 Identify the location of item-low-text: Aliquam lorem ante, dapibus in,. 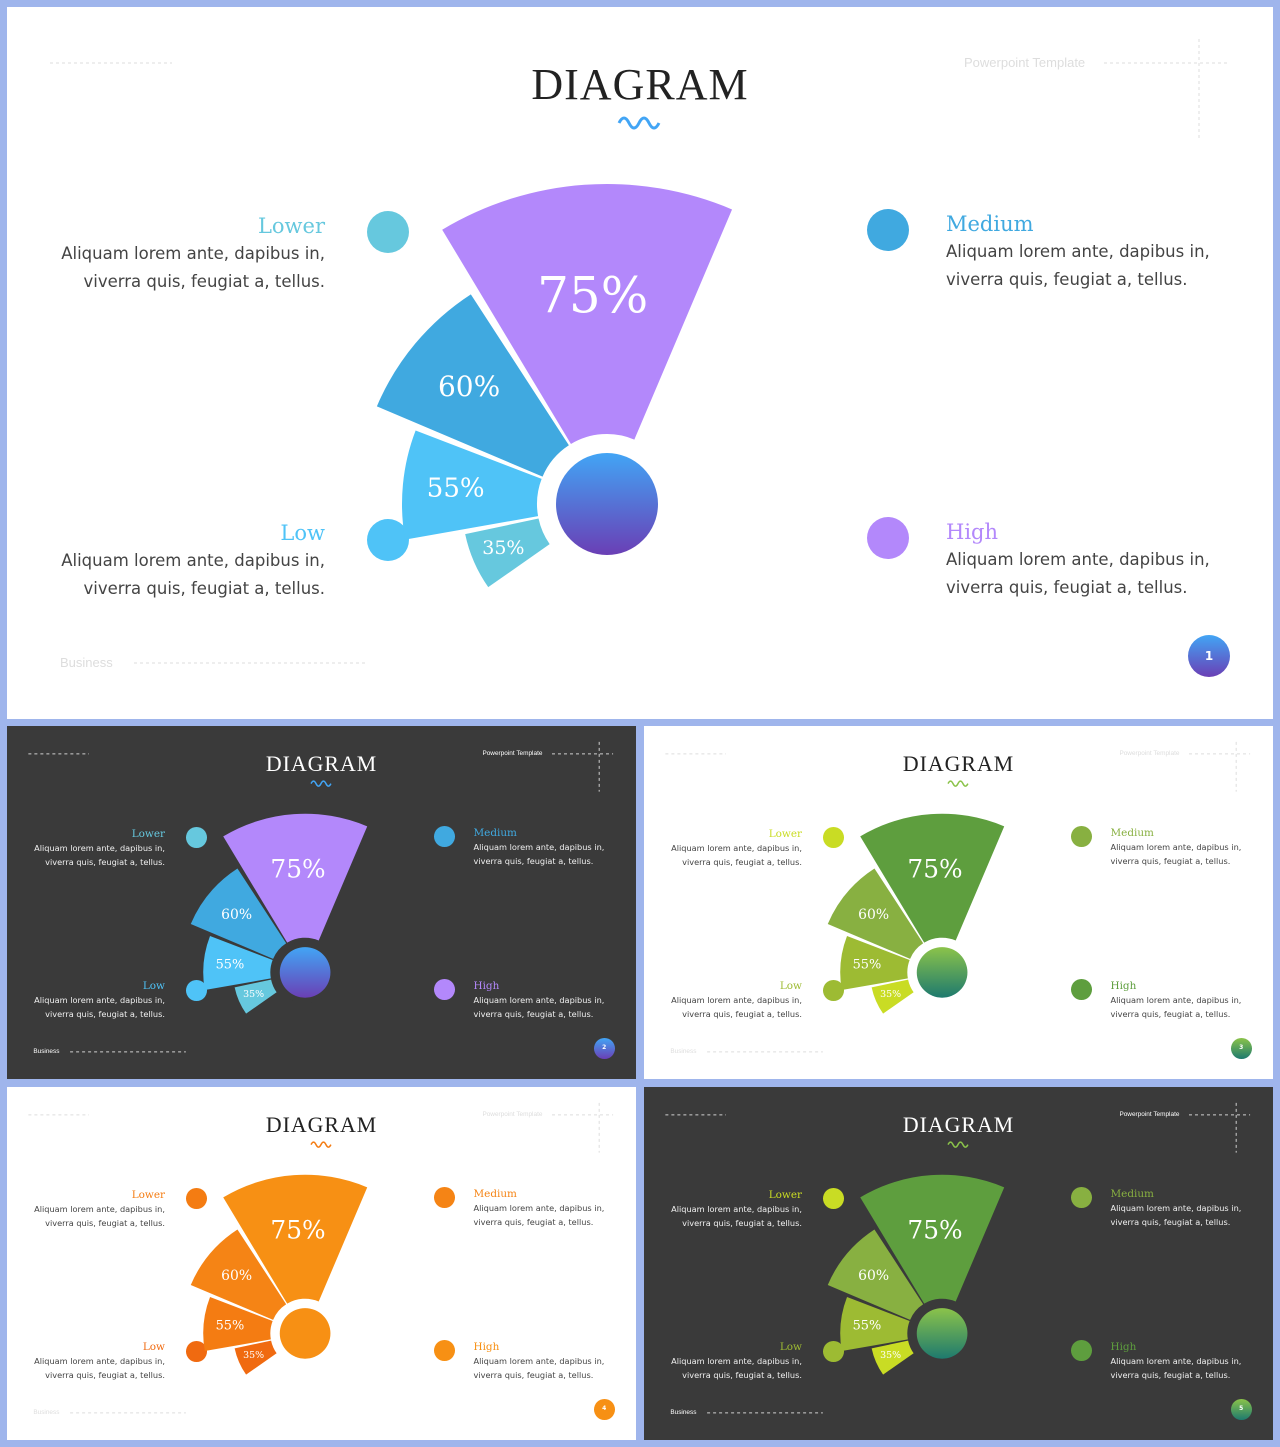
(736, 1000).